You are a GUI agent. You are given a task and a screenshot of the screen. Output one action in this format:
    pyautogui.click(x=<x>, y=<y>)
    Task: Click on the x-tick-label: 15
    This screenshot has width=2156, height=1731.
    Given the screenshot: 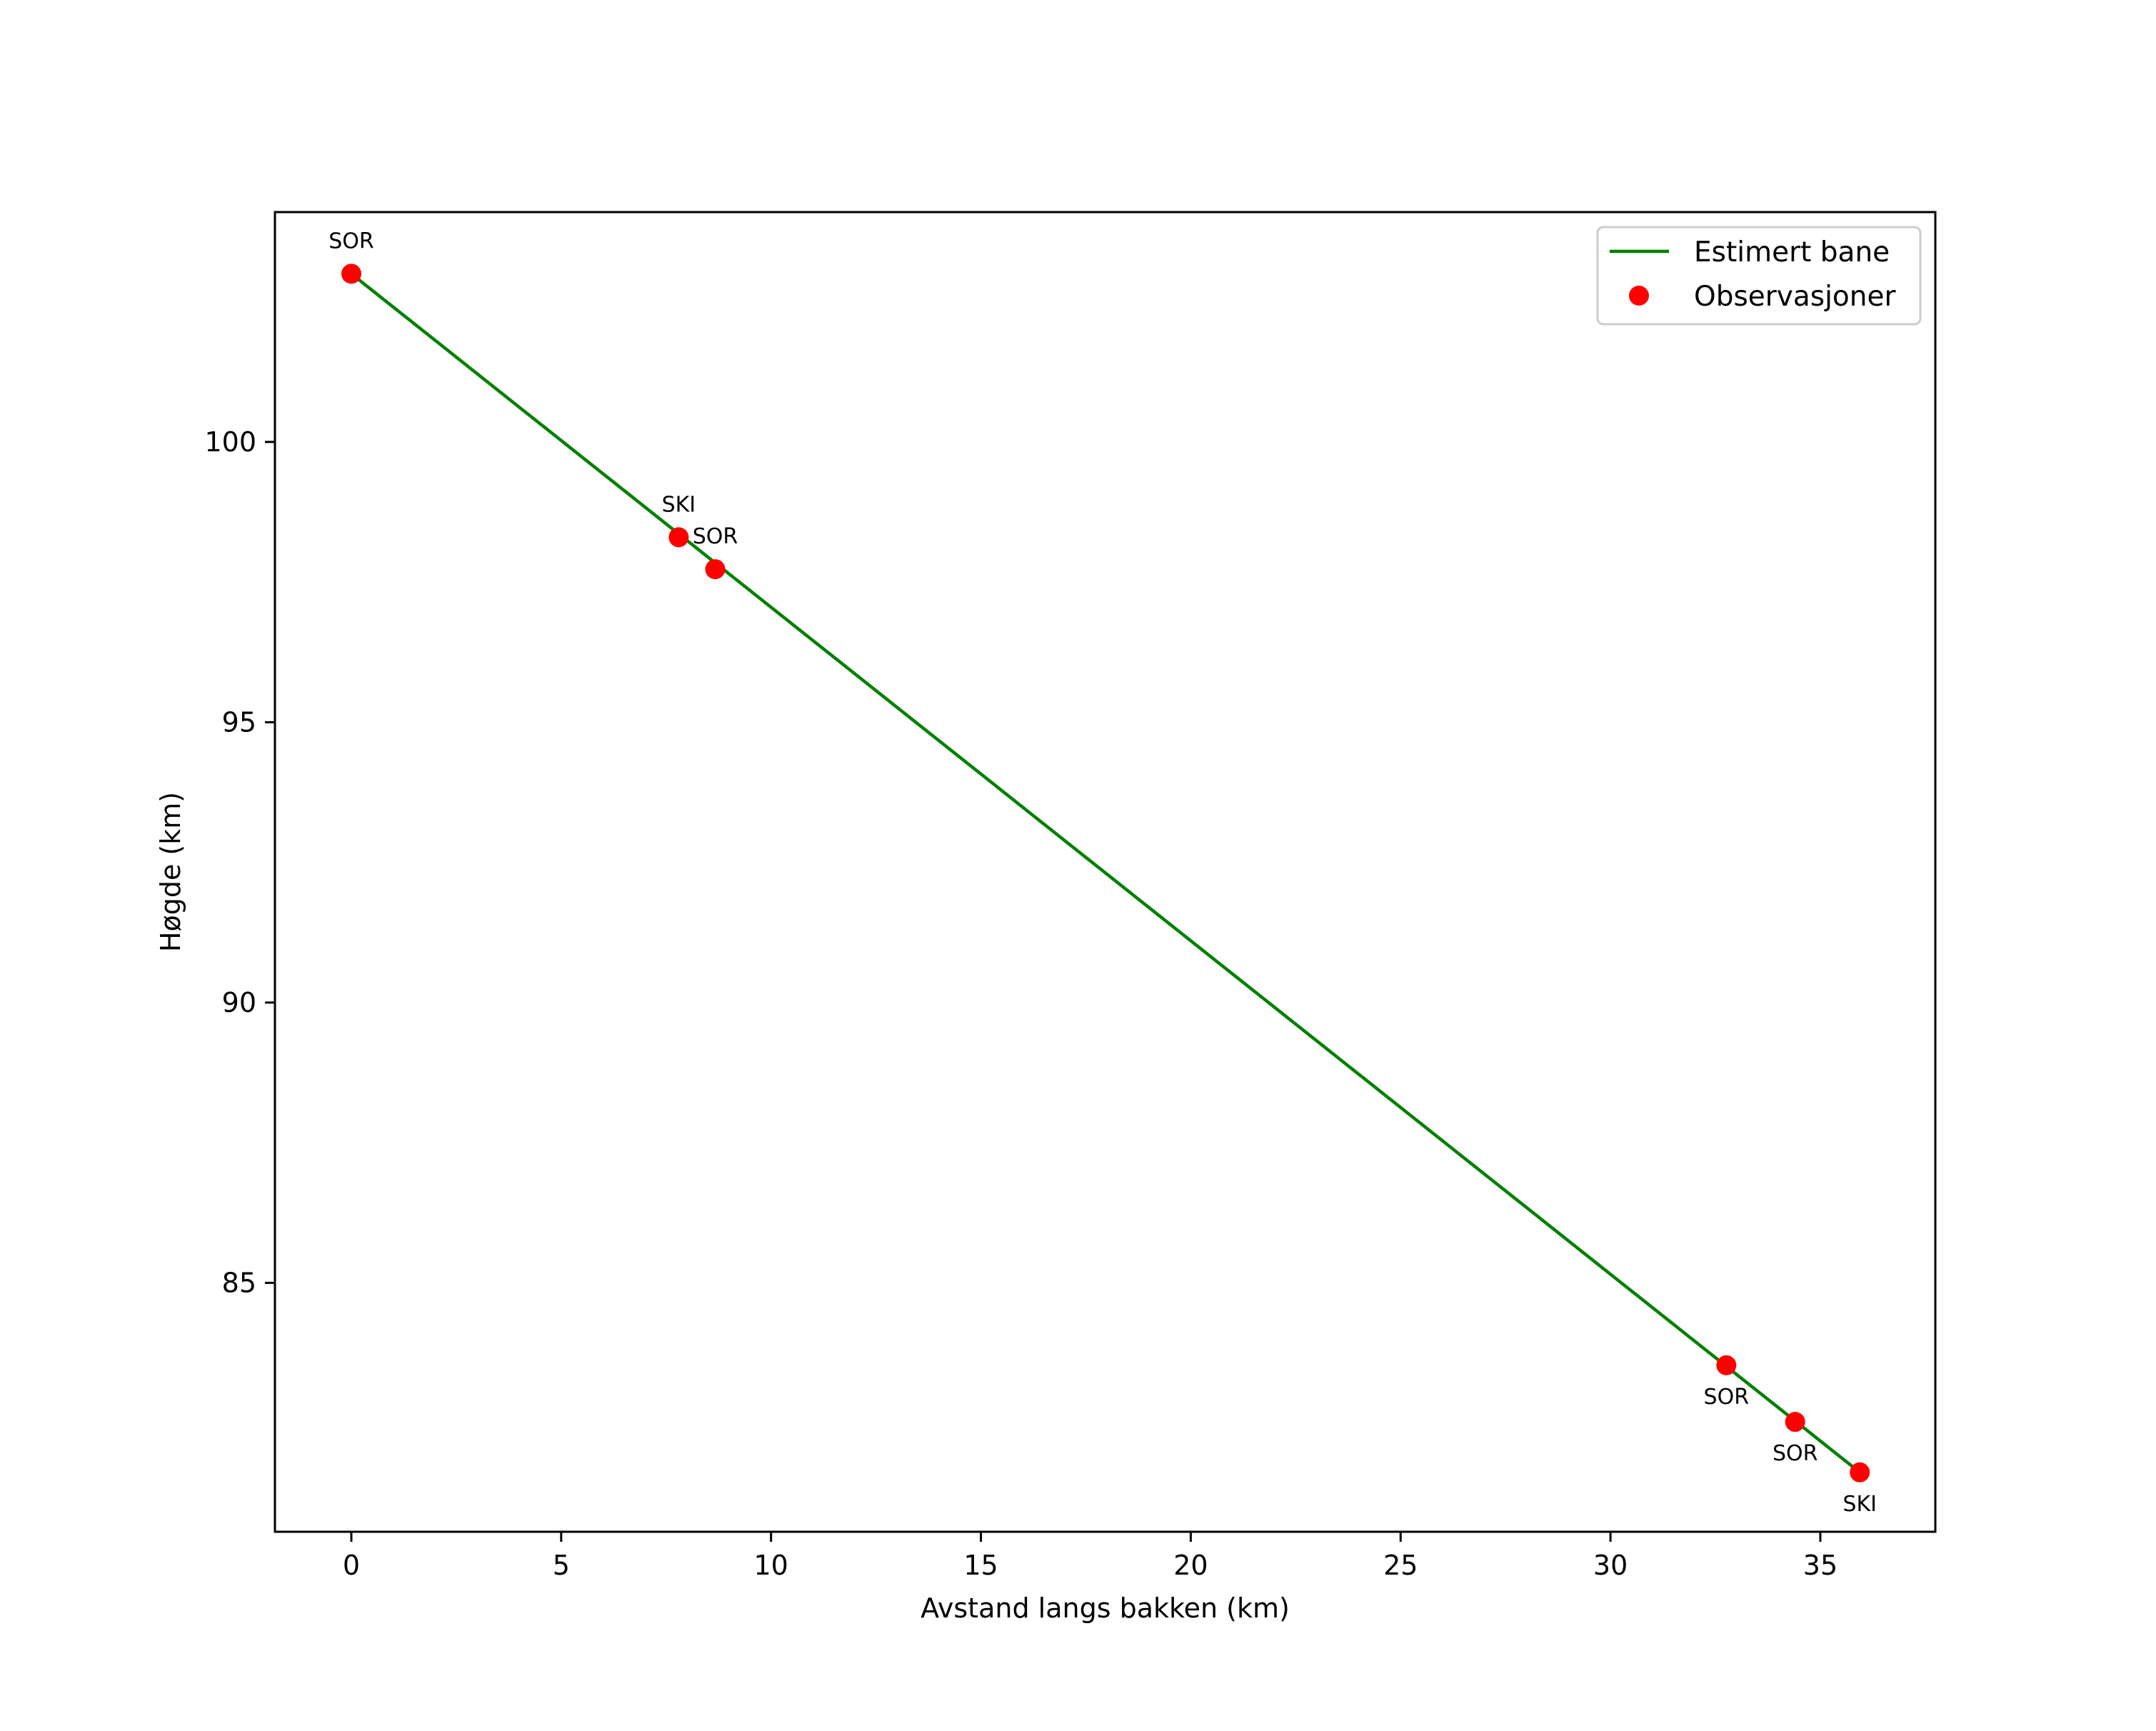 What is the action you would take?
    pyautogui.click(x=981, y=1565)
    